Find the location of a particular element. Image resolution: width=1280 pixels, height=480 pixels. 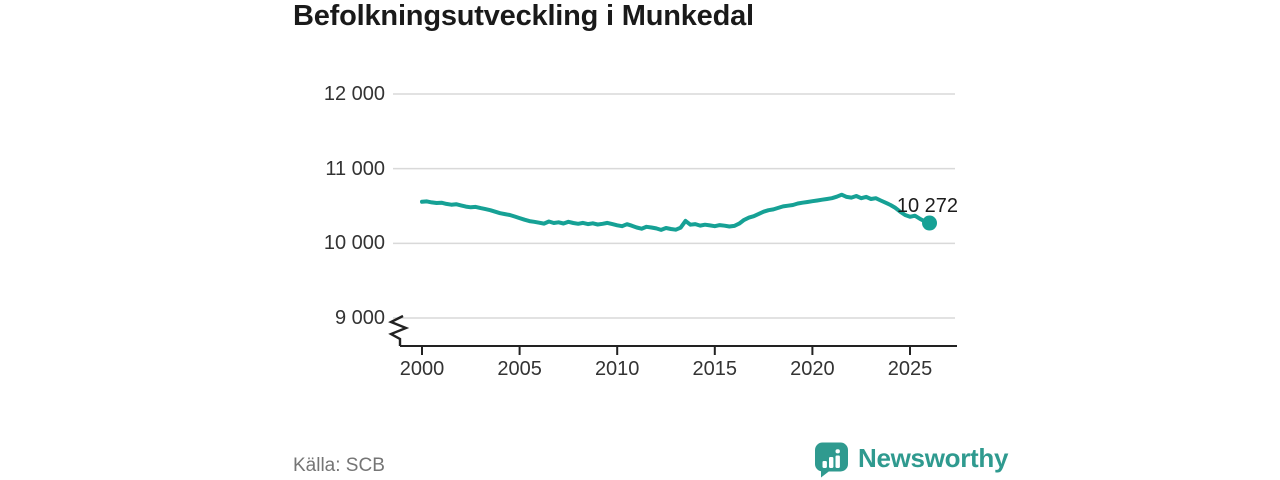

y-tick-label: 12 000 is located at coordinates (354, 94).